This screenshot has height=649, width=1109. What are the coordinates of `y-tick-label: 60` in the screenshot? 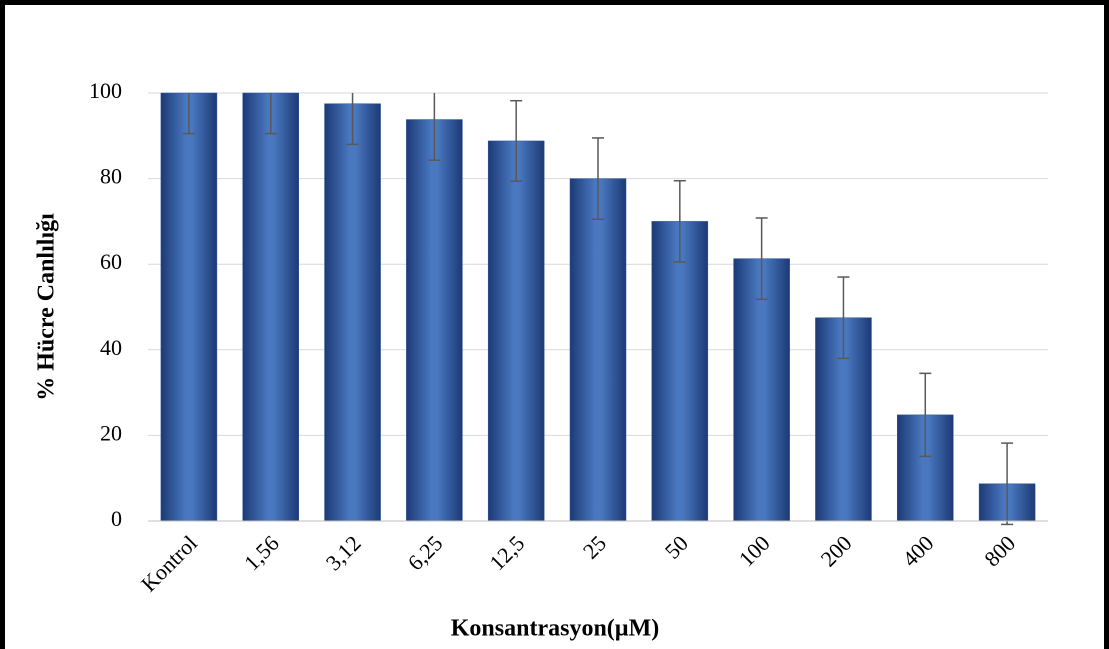 It's located at (111, 261).